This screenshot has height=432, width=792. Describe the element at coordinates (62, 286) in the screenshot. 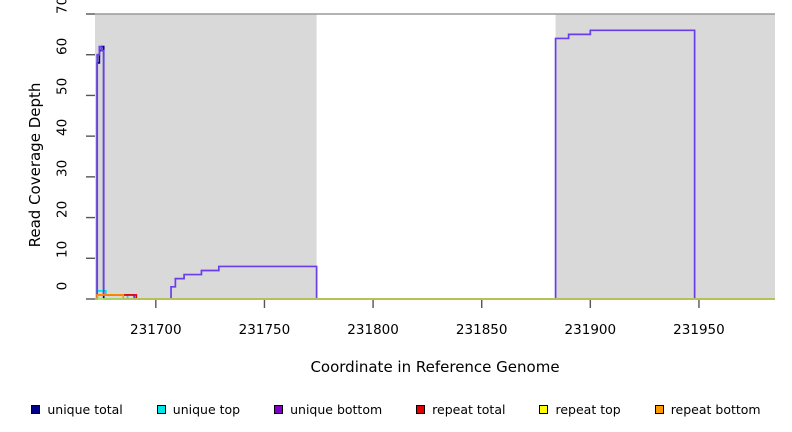

I see `y-tick-label: 0` at that location.